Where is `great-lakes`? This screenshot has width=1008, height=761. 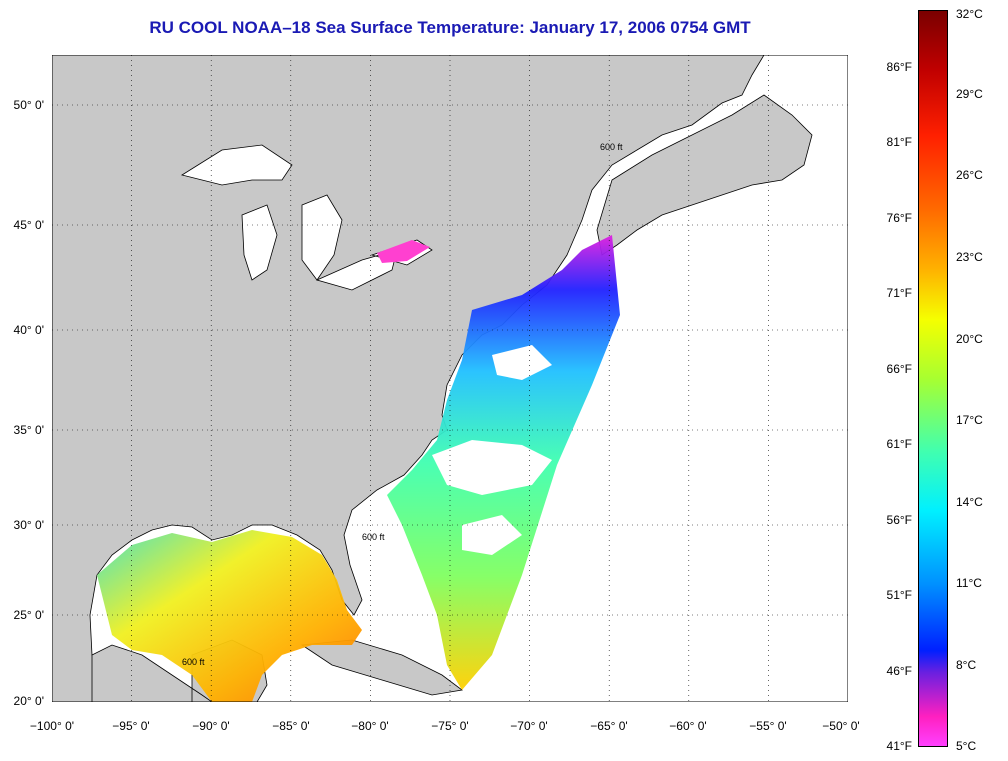 great-lakes is located at coordinates (306, 217).